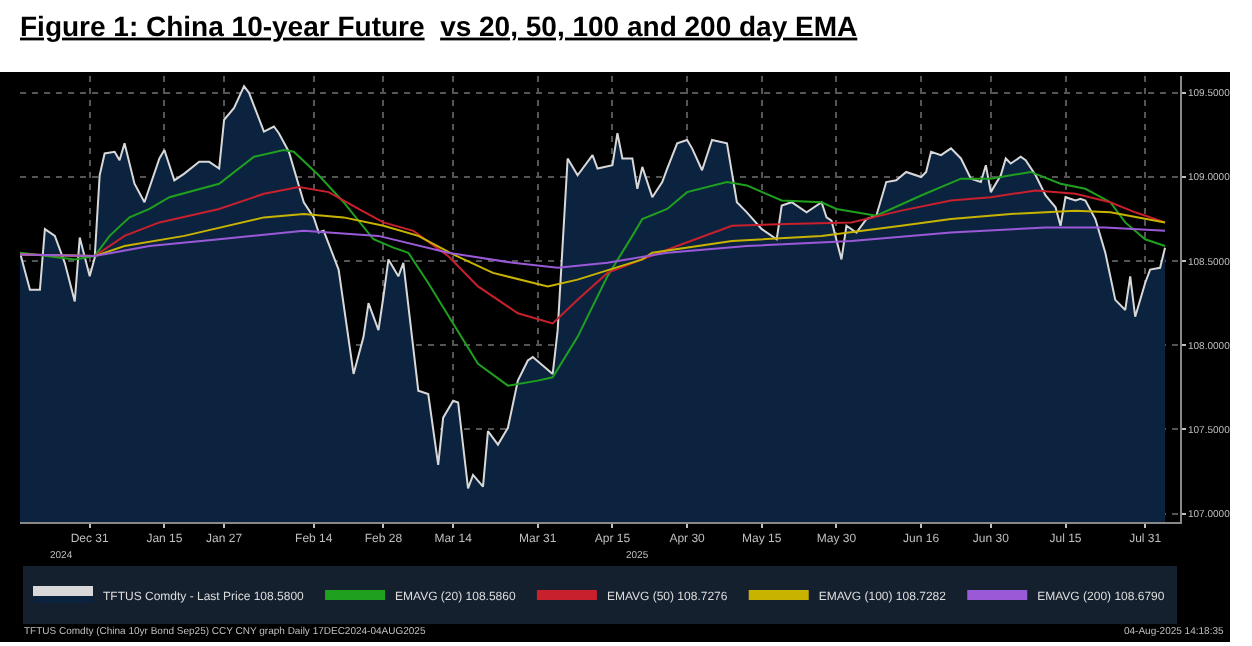 This screenshot has height=646, width=1252. Describe the element at coordinates (439, 25) in the screenshot. I see `chart-title: Figure 1: China 10-year Future vs 20, 50, 100 and 200 day EMA` at that location.